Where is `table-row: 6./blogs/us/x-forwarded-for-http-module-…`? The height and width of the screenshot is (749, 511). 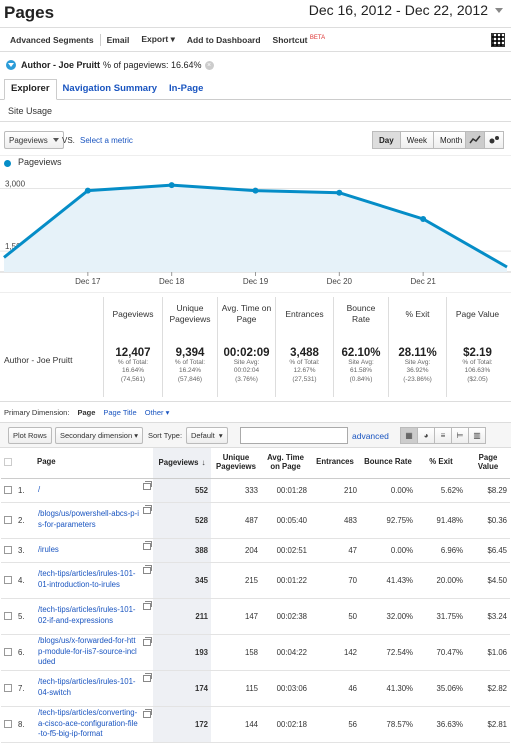 table-row: 6./blogs/us/x-forwarded-for-http-module-… is located at coordinates (255, 652).